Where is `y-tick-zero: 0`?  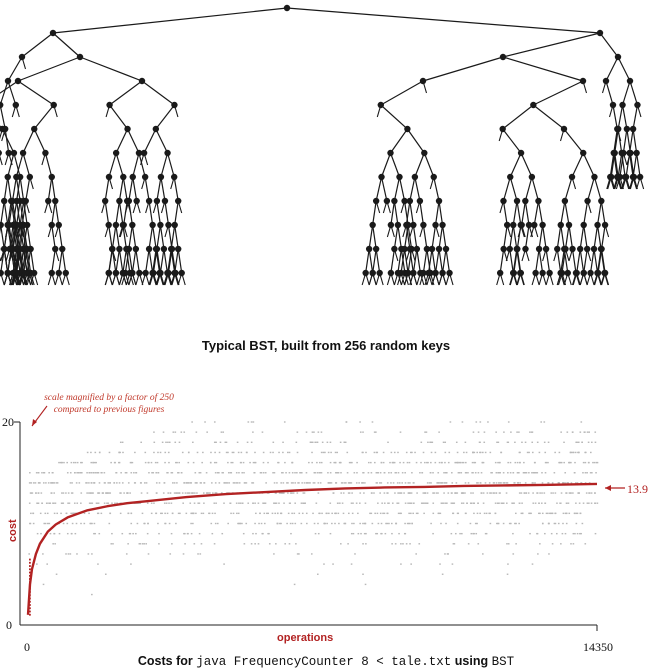
y-tick-zero: 0 is located at coordinates (9, 625).